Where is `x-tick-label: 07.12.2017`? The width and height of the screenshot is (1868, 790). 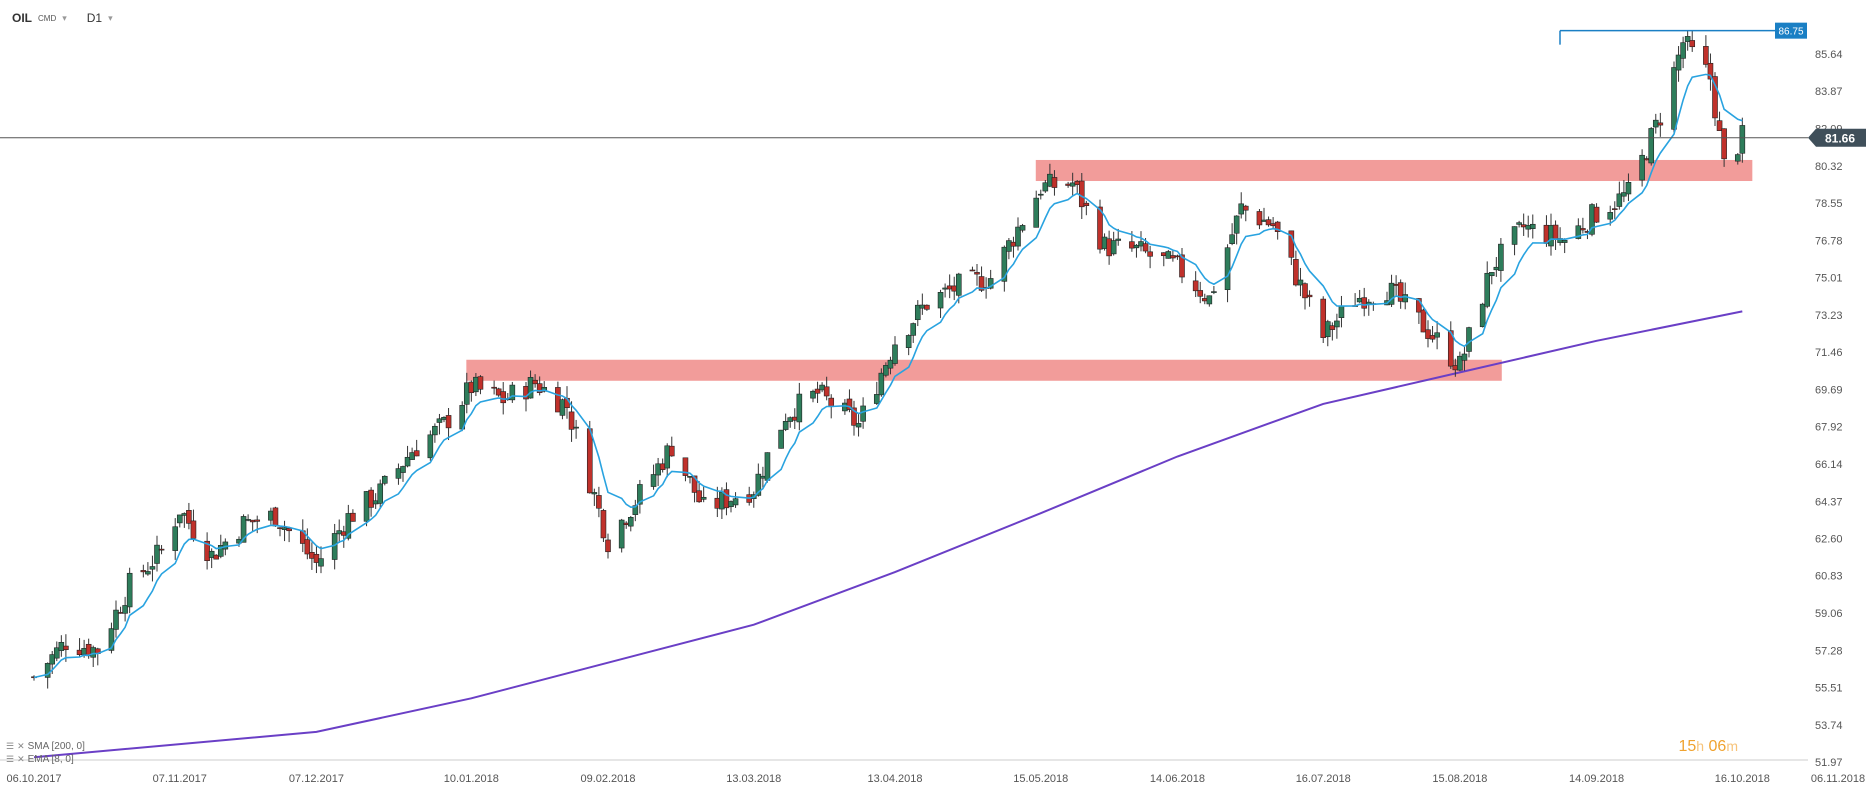 x-tick-label: 07.12.2017 is located at coordinates (316, 779).